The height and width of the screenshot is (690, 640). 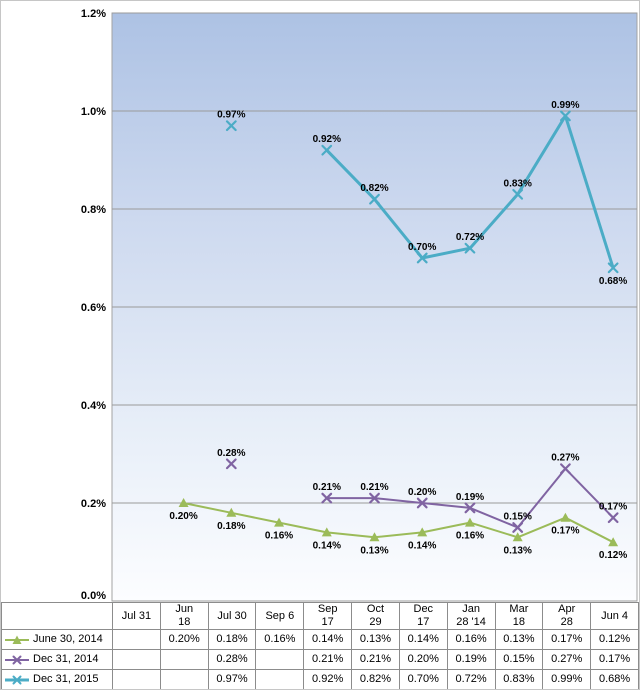 I want to click on data-label: 0.72%, so click(x=470, y=237).